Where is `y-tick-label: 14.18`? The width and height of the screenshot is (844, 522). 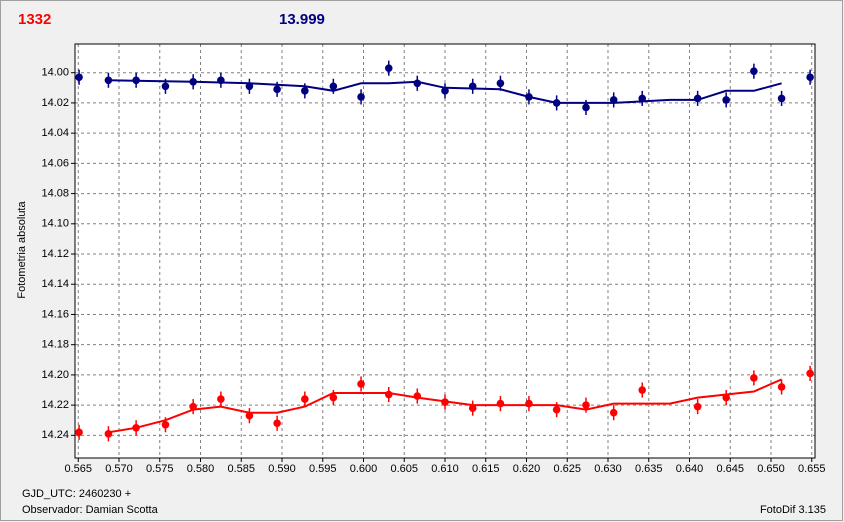 y-tick-label: 14.18 is located at coordinates (55, 345).